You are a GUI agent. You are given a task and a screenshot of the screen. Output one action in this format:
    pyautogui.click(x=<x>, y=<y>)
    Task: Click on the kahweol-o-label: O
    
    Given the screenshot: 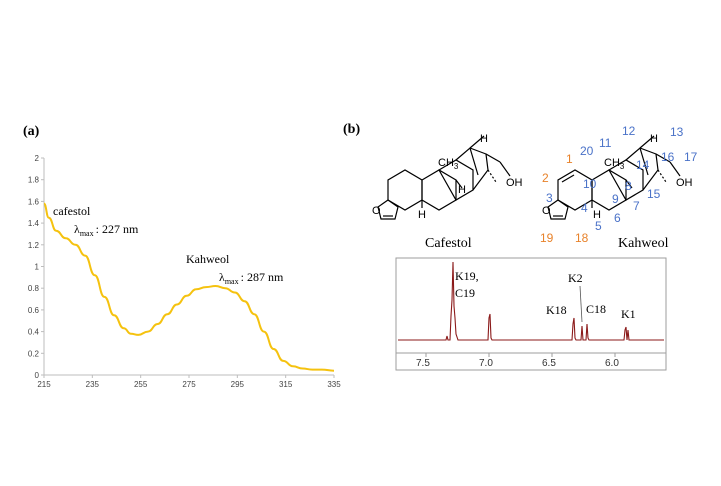 What is the action you would take?
    pyautogui.click(x=546, y=211)
    